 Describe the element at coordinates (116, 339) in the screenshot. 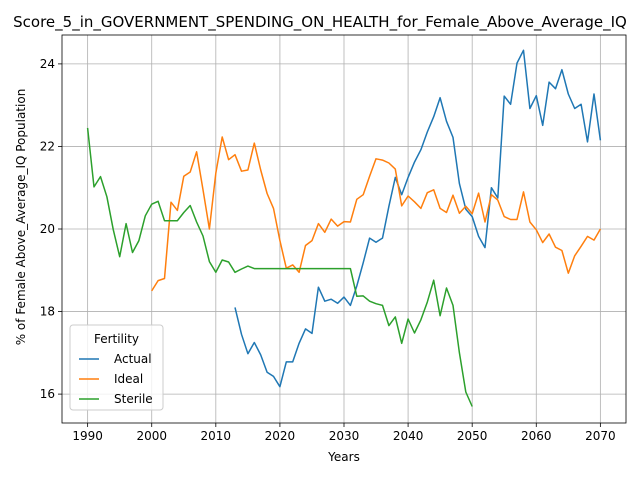

I see `legend-title: Fertility` at that location.